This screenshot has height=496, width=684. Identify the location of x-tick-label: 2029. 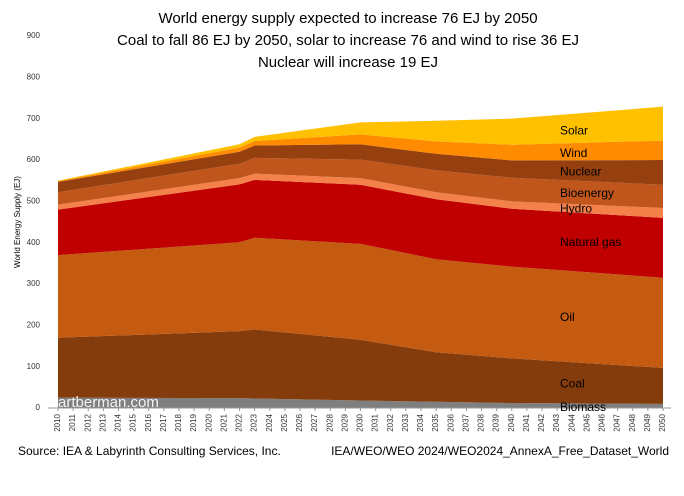
(344, 422).